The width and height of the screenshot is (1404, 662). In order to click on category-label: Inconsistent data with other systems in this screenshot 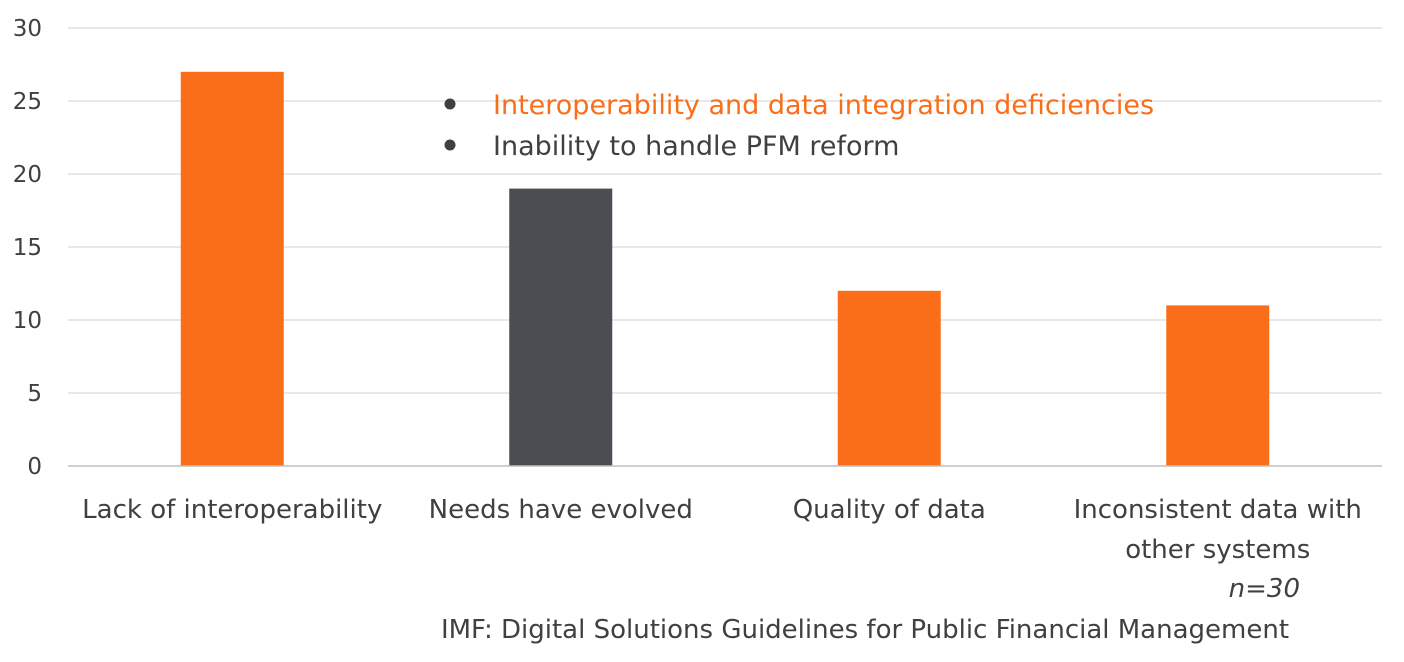, I will do `click(1218, 530)`.